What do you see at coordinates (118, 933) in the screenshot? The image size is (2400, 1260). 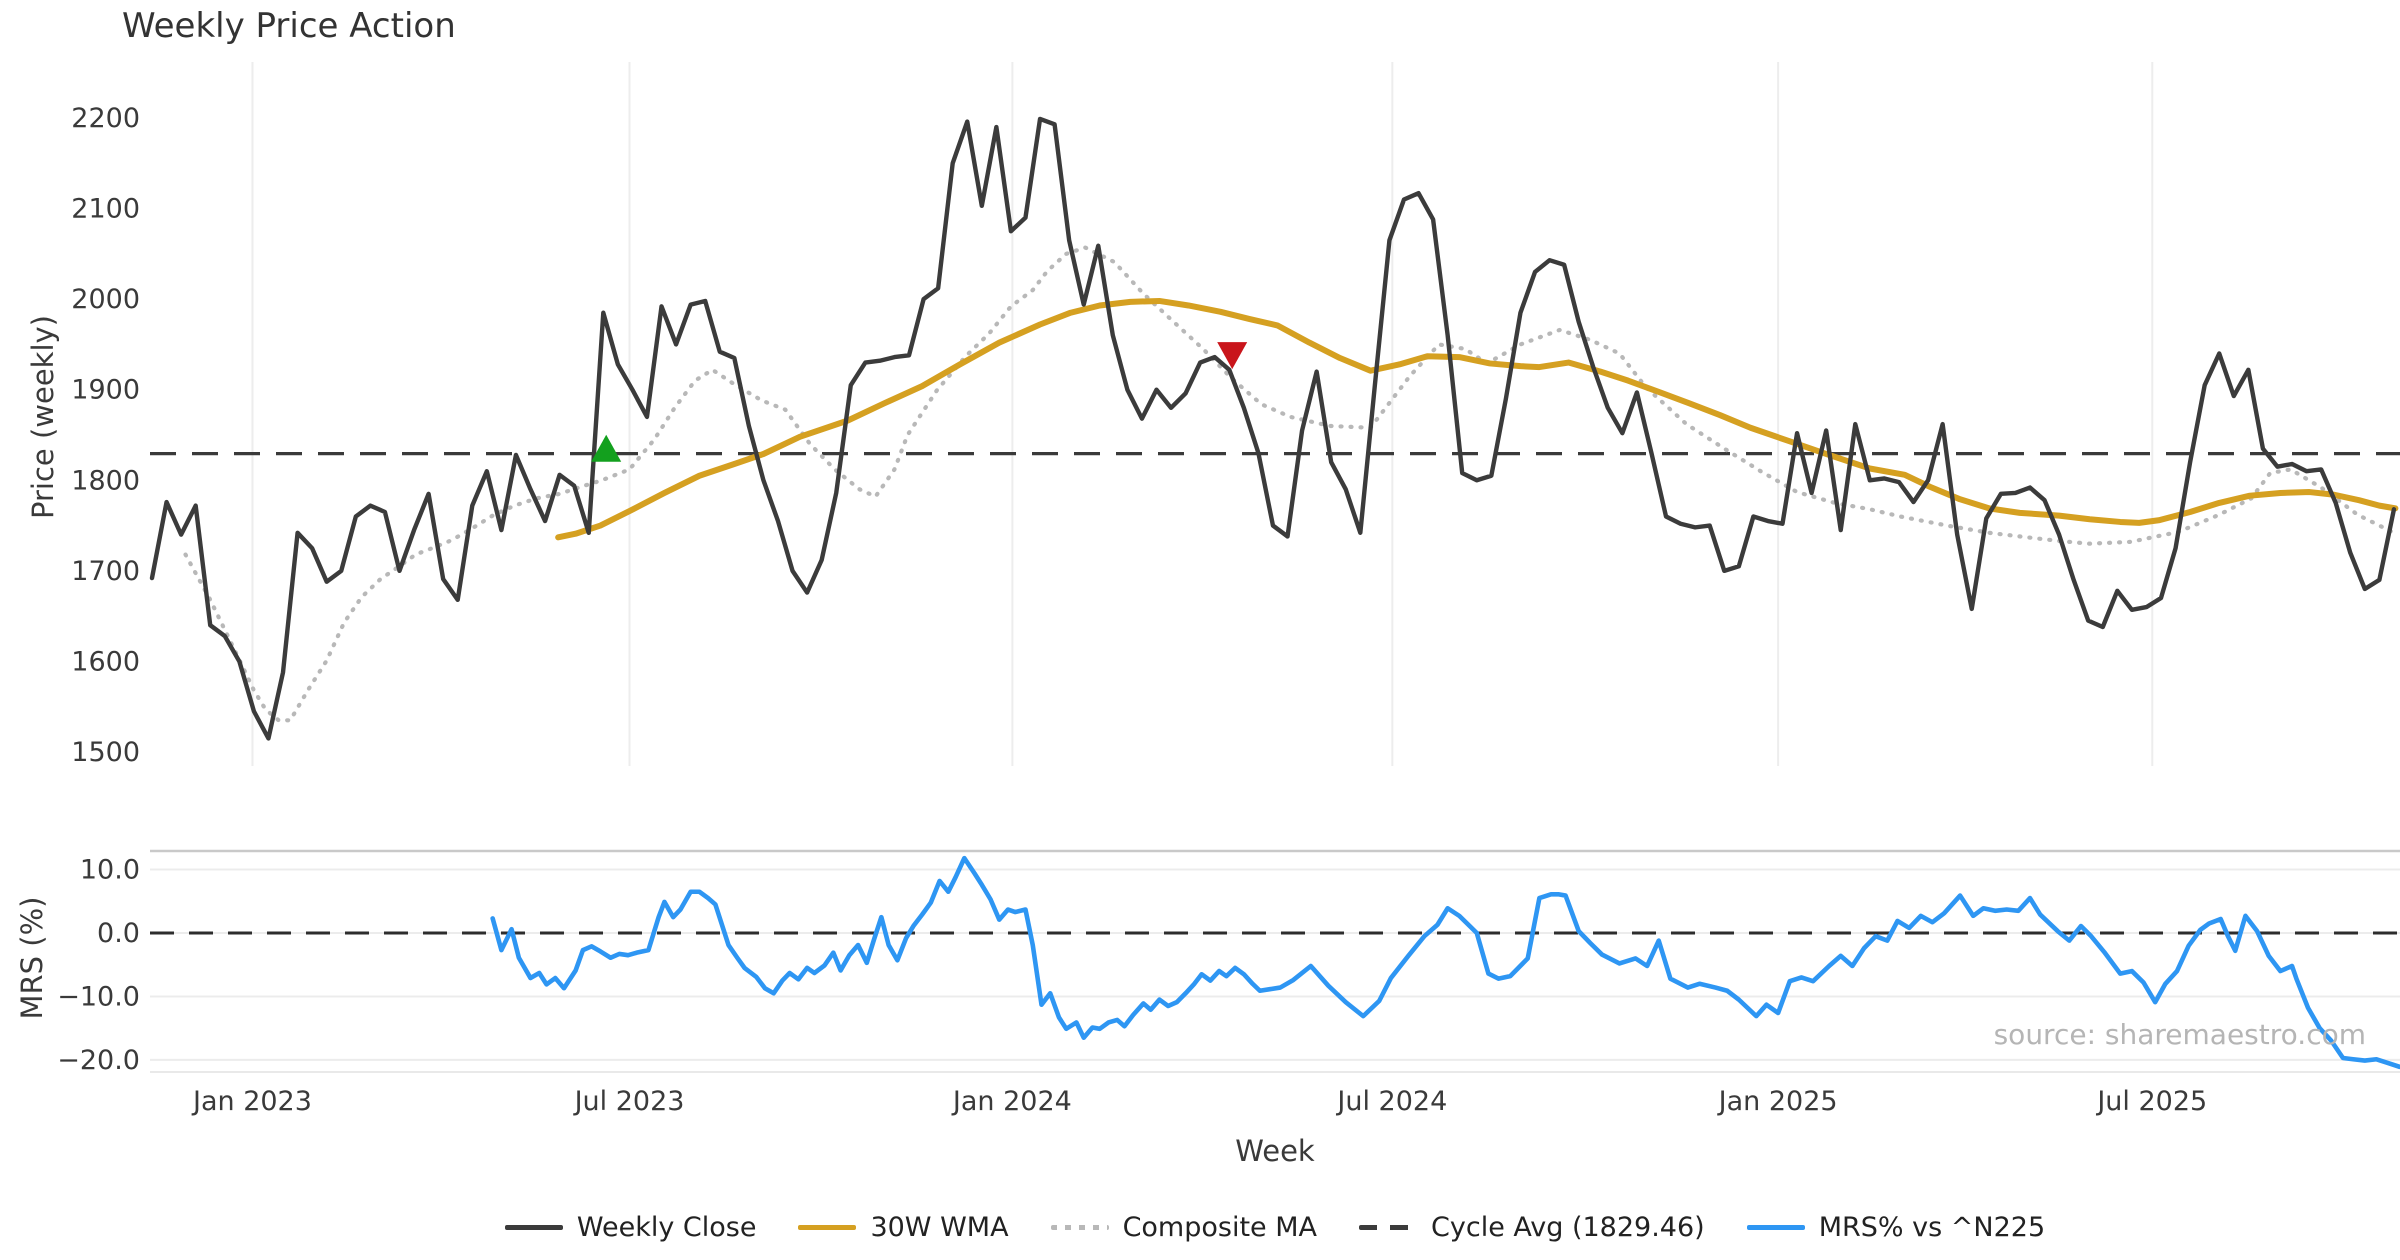 I see `mrs-tick-label: 0.0` at bounding box center [118, 933].